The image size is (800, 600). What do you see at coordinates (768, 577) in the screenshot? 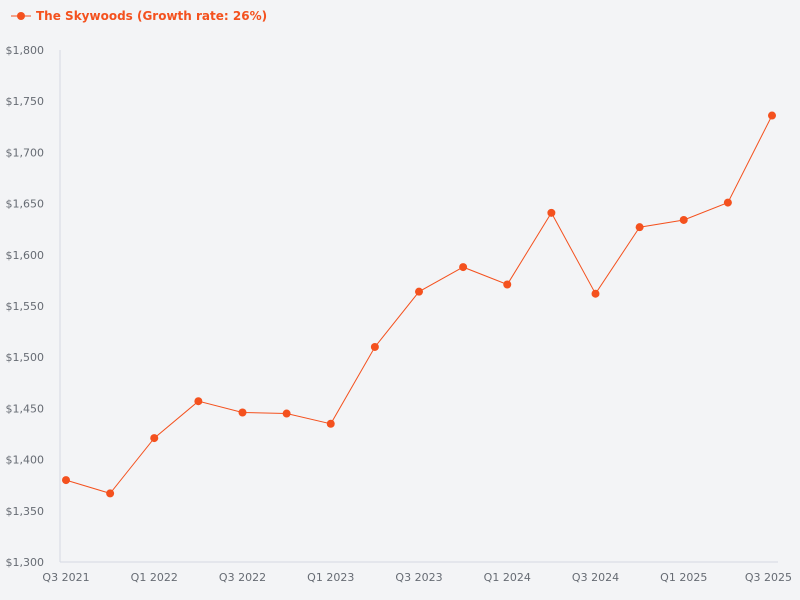
I see `x-tick-label: Q3 2025` at bounding box center [768, 577].